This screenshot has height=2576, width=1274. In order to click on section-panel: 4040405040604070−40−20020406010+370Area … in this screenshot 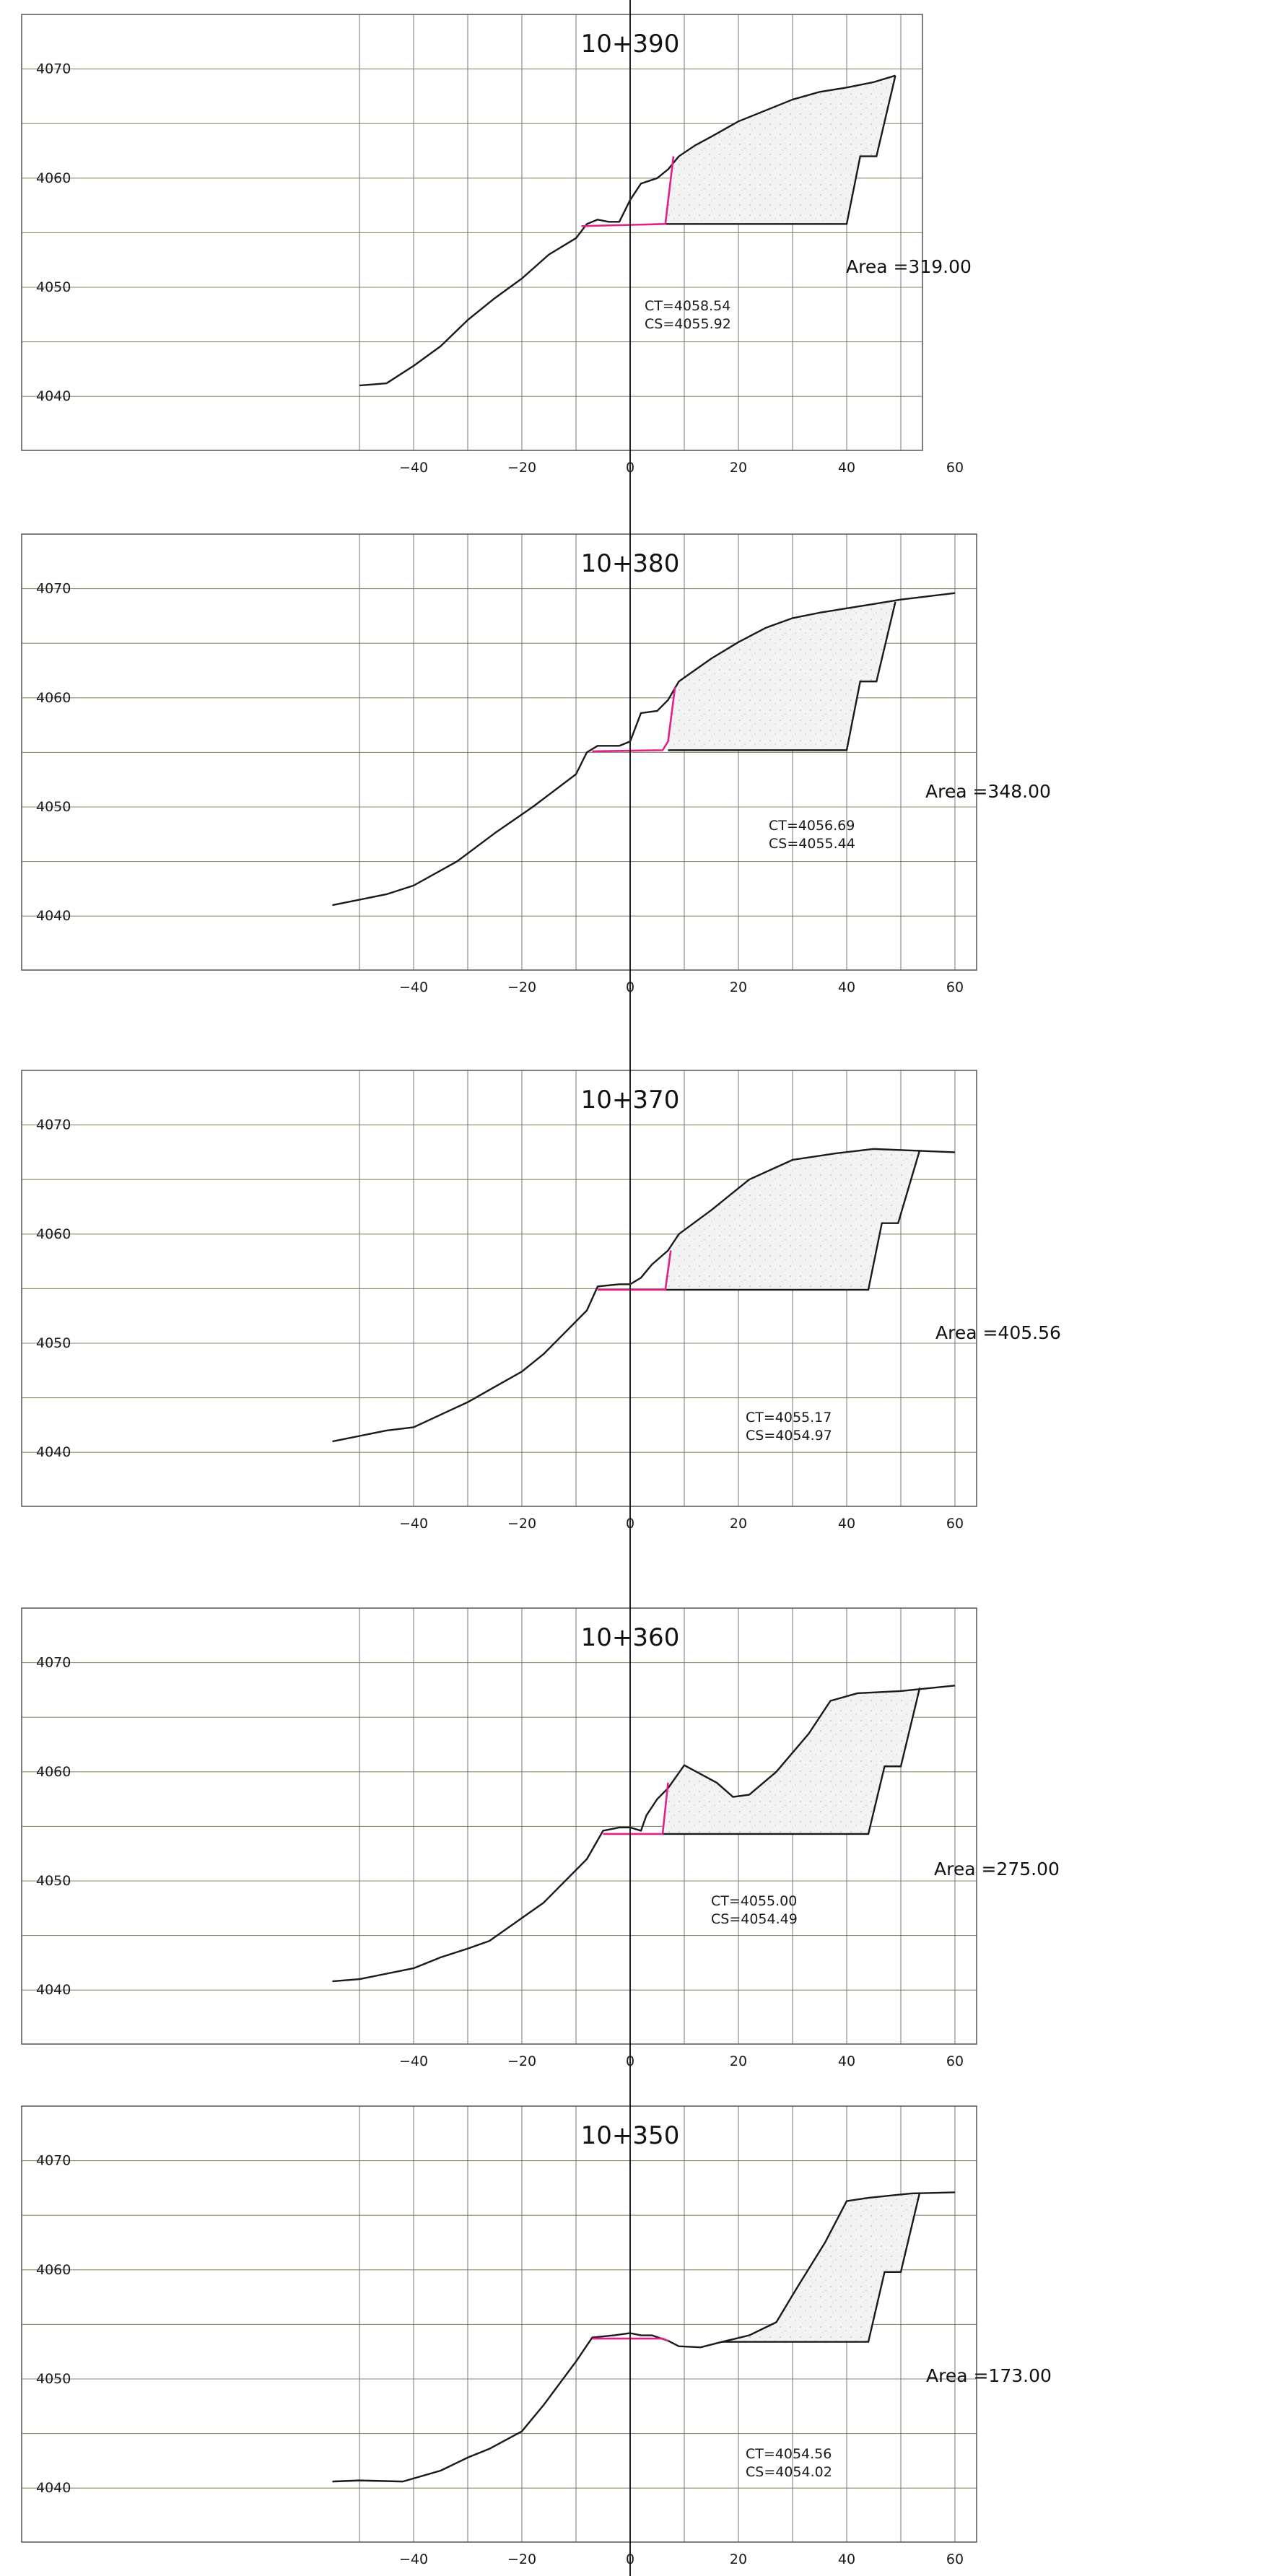, I will do `click(541, 1301)`.